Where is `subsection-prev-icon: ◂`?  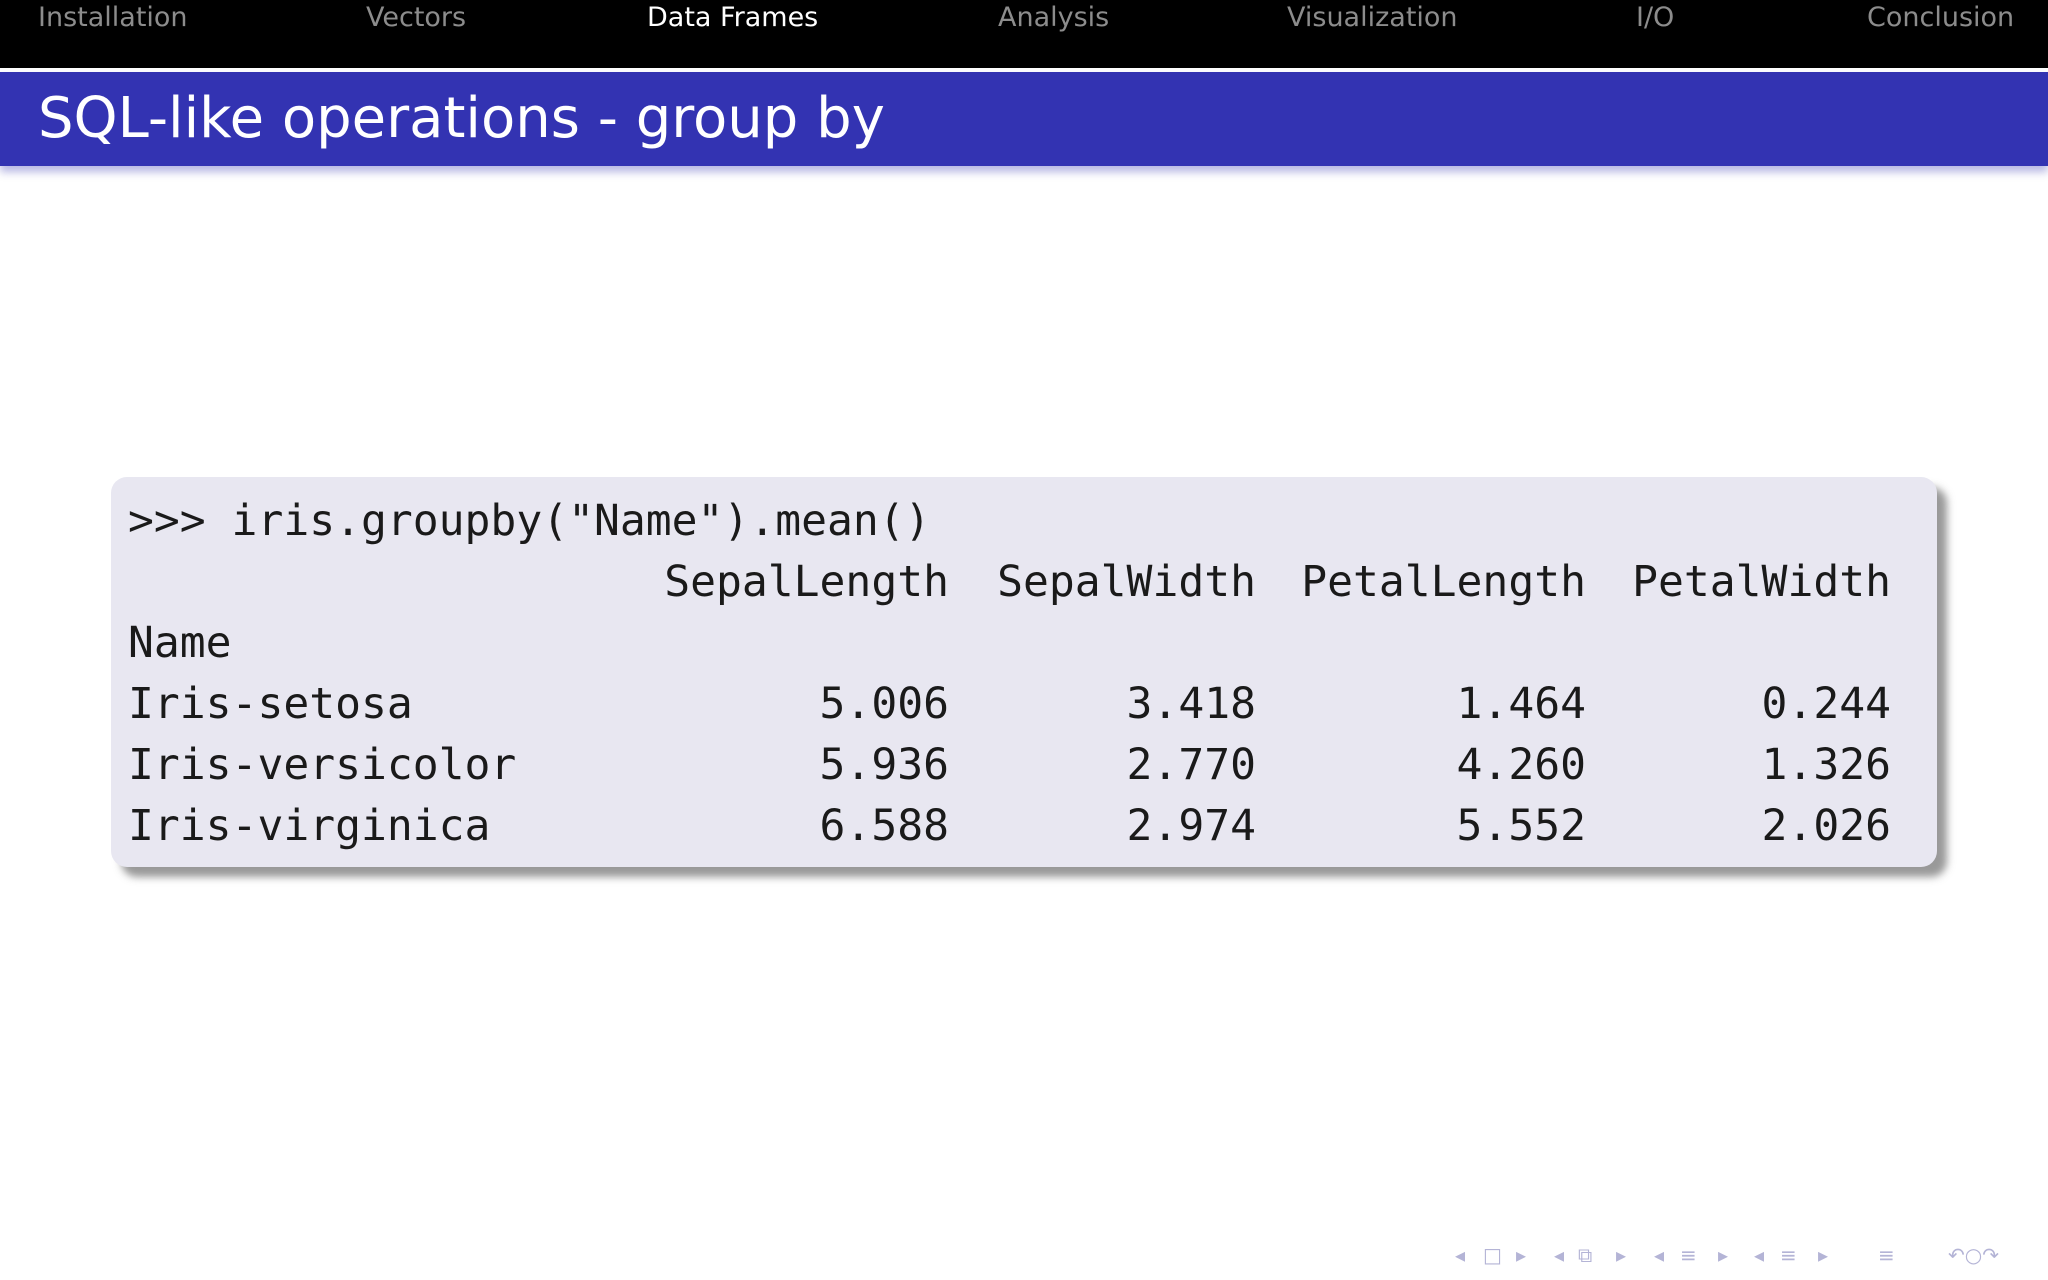
subsection-prev-icon: ◂ is located at coordinates (1759, 1255).